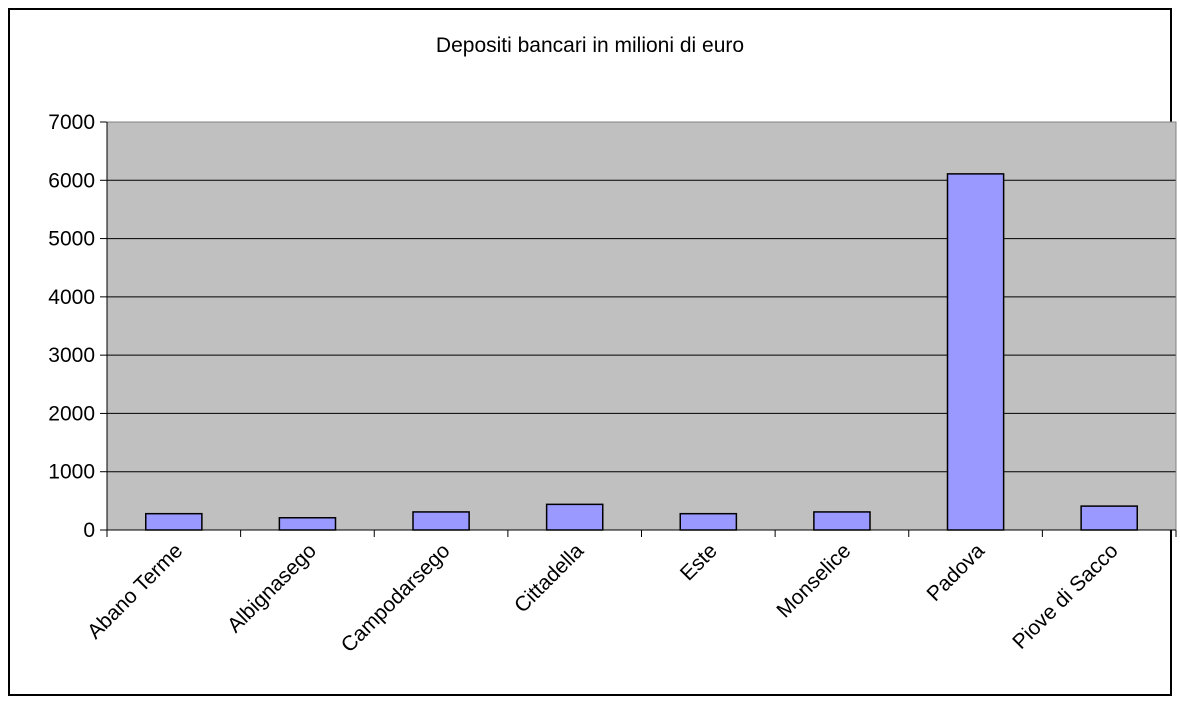  Describe the element at coordinates (590, 45) in the screenshot. I see `chart-title: Depositi bancari in milioni di euro` at that location.